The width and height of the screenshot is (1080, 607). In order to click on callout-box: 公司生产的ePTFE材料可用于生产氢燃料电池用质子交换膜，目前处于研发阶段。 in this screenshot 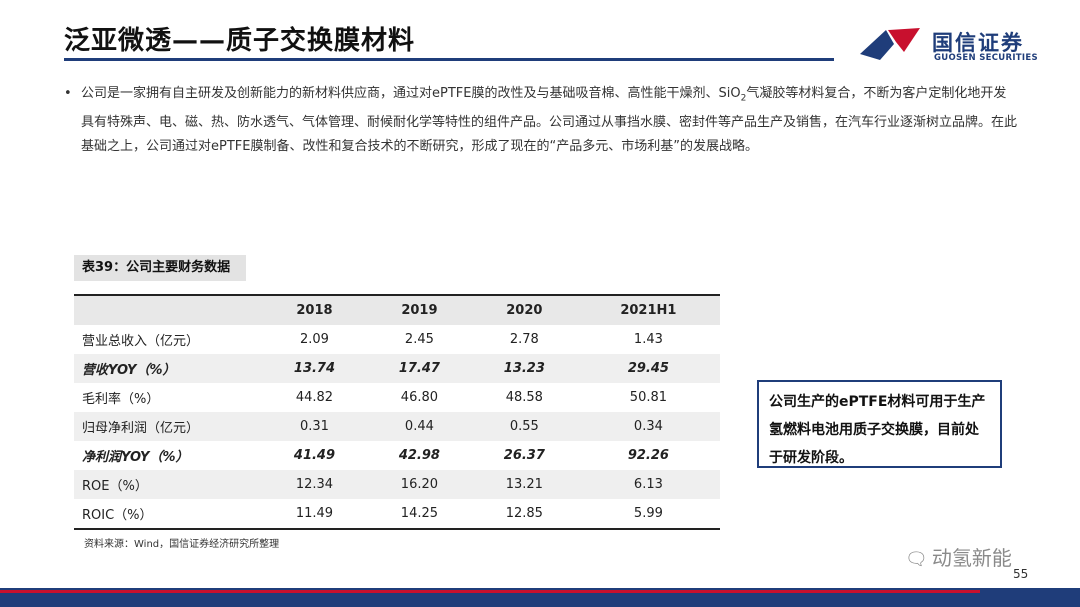, I will do `click(879, 424)`.